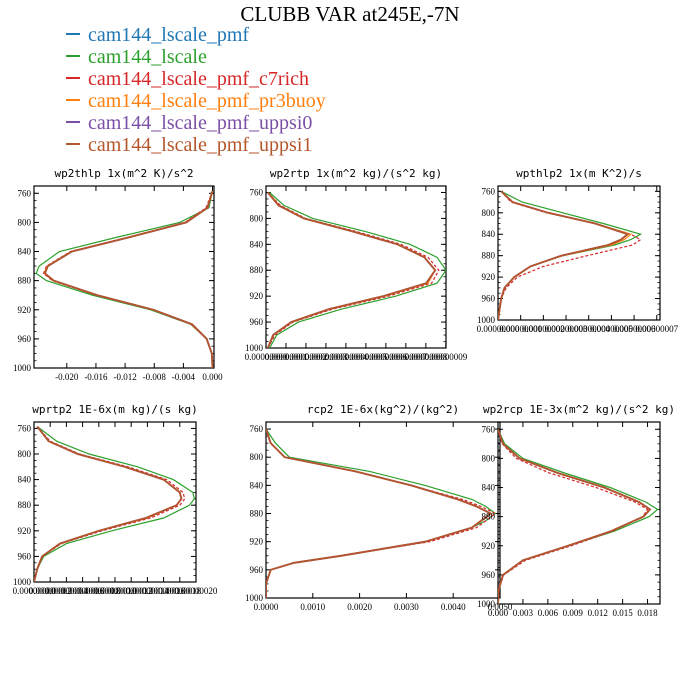 The width and height of the screenshot is (700, 700). I want to click on legend-item: cam144_lscale_pmf, so click(196, 35).